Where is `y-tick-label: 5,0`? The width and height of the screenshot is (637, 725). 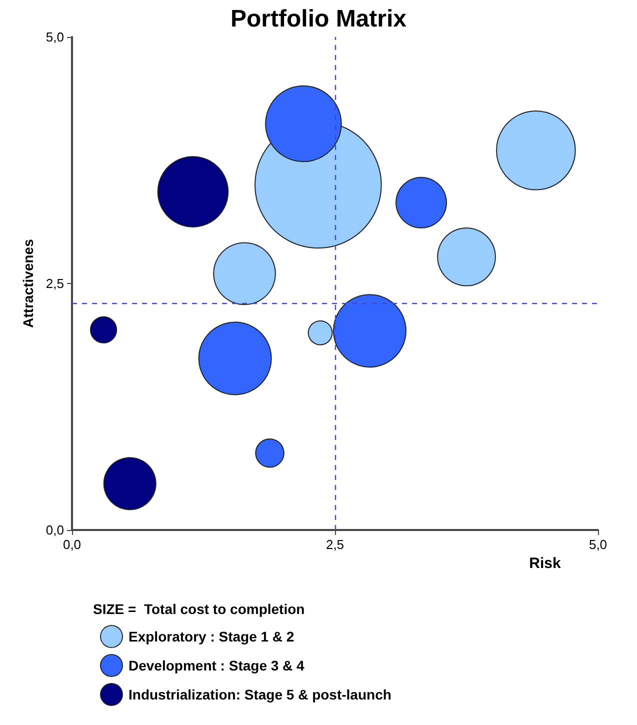 y-tick-label: 5,0 is located at coordinates (55, 37).